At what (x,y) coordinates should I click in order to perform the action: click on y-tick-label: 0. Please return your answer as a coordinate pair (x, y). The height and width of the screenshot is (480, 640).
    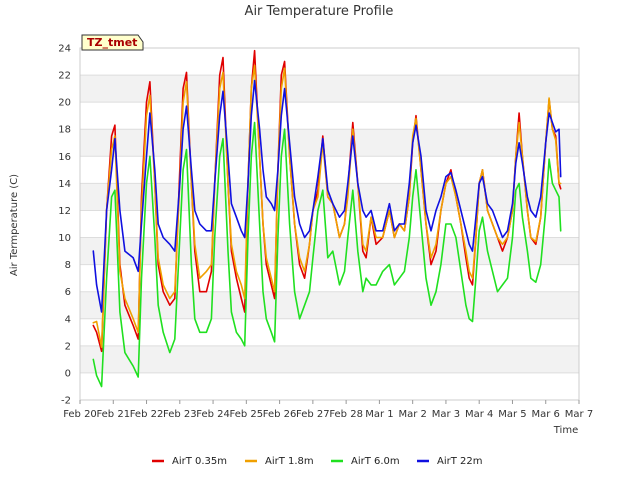
    Looking at the image, I should click on (68, 373).